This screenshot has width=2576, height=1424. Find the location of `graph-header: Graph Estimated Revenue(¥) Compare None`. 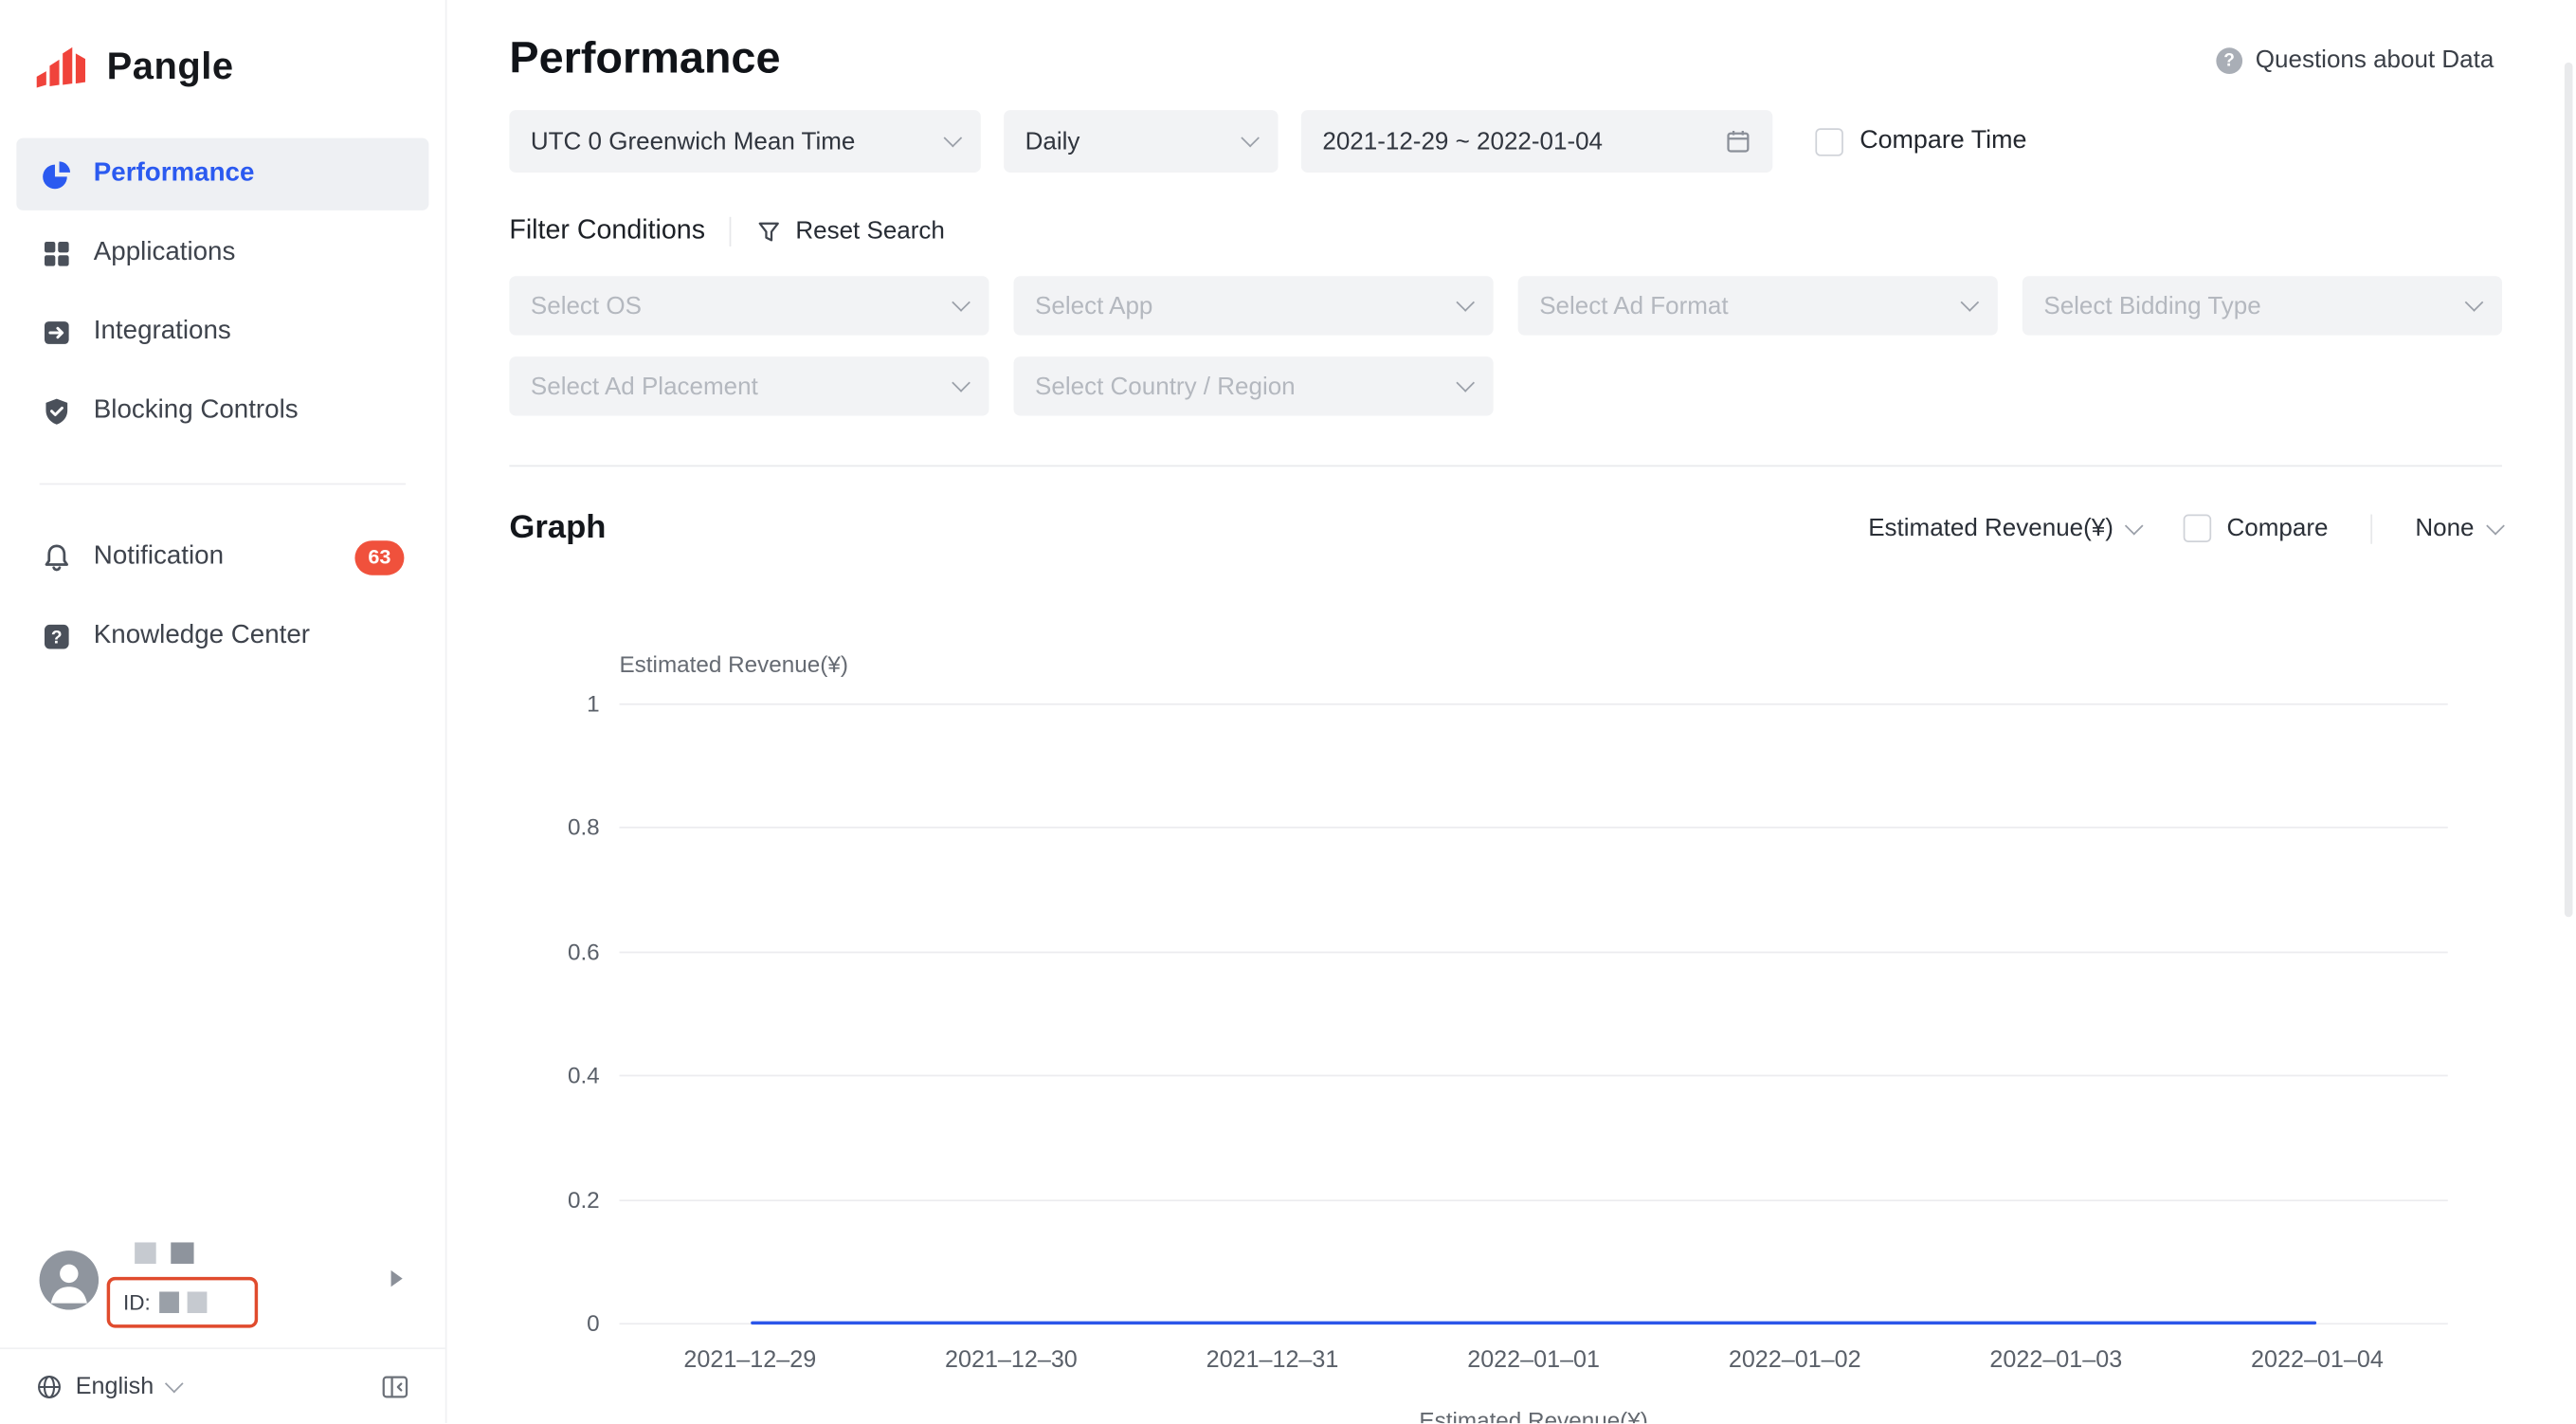

graph-header: Graph Estimated Revenue(¥) Compare None is located at coordinates (1507, 528).